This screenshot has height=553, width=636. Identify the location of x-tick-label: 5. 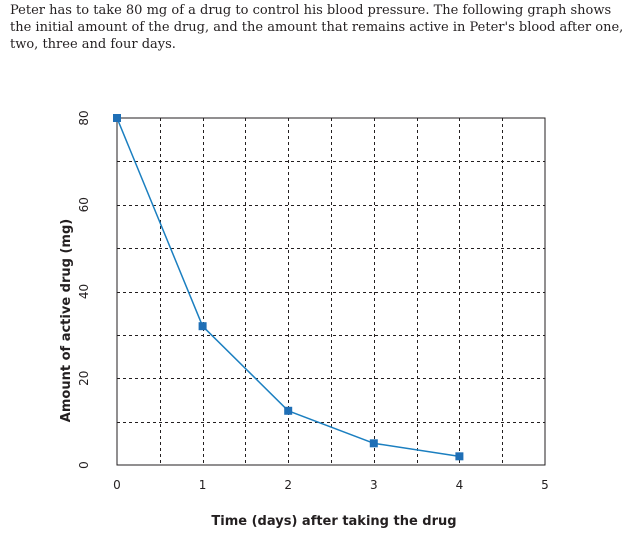
(545, 485).